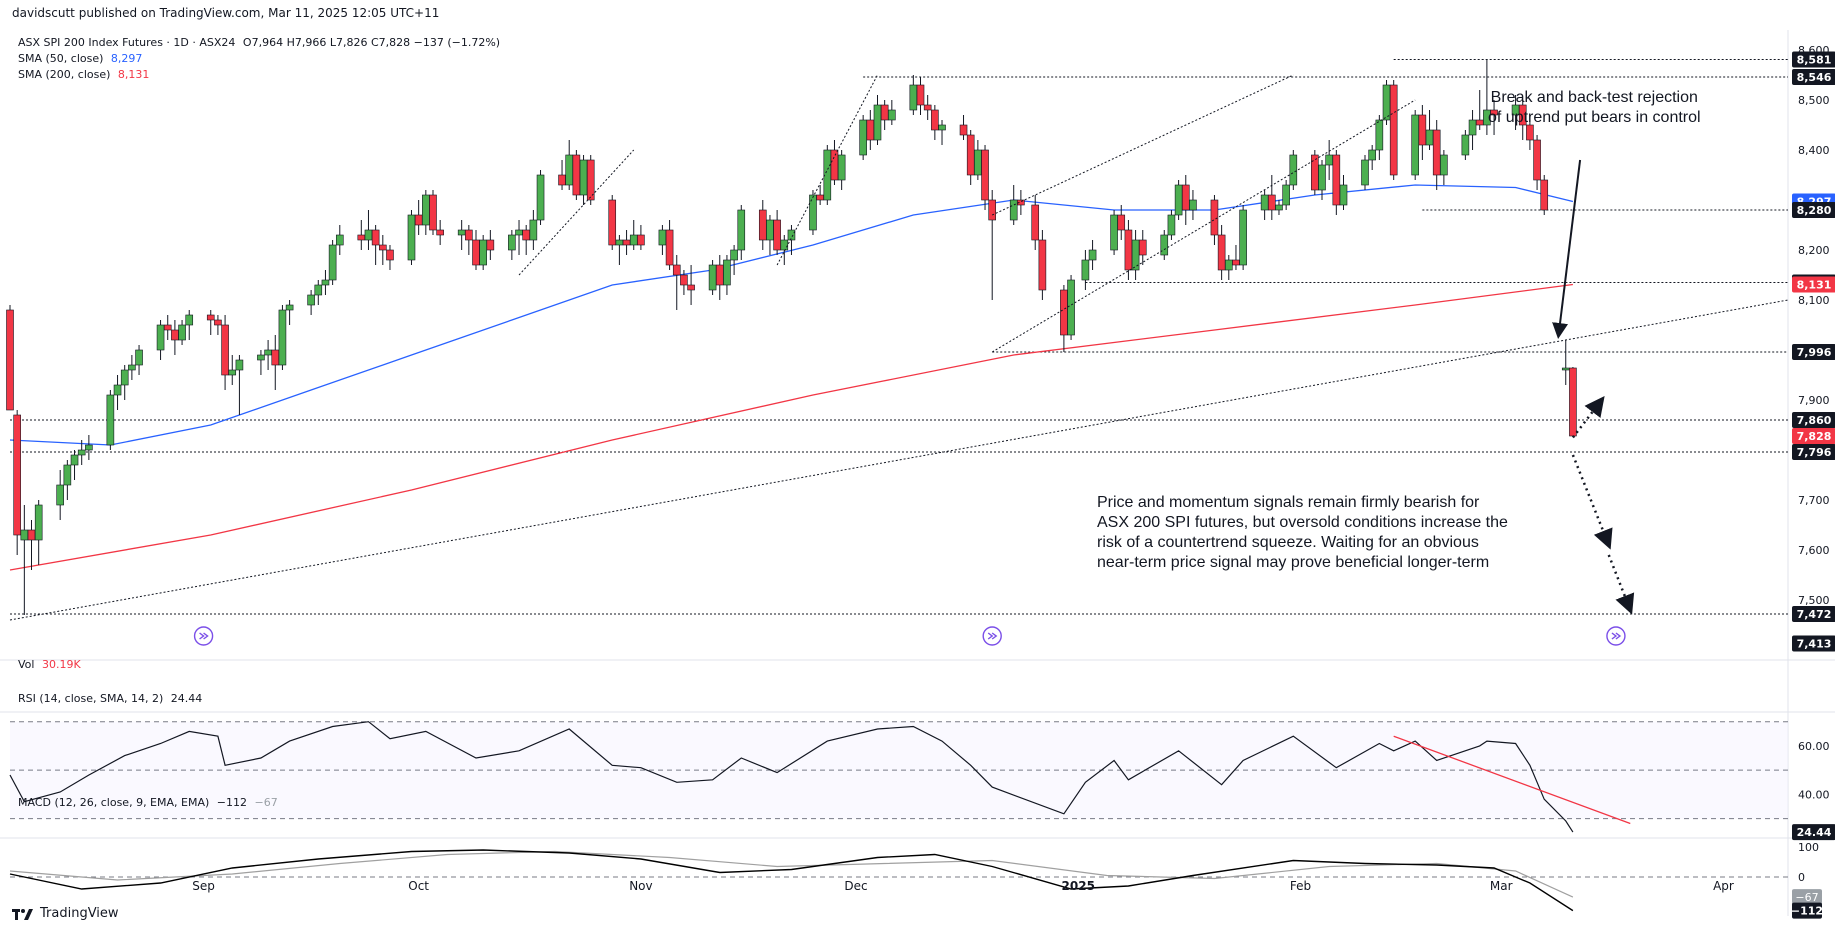  Describe the element at coordinates (133, 74) in the screenshot. I see `sma200-value: 8,131` at that location.